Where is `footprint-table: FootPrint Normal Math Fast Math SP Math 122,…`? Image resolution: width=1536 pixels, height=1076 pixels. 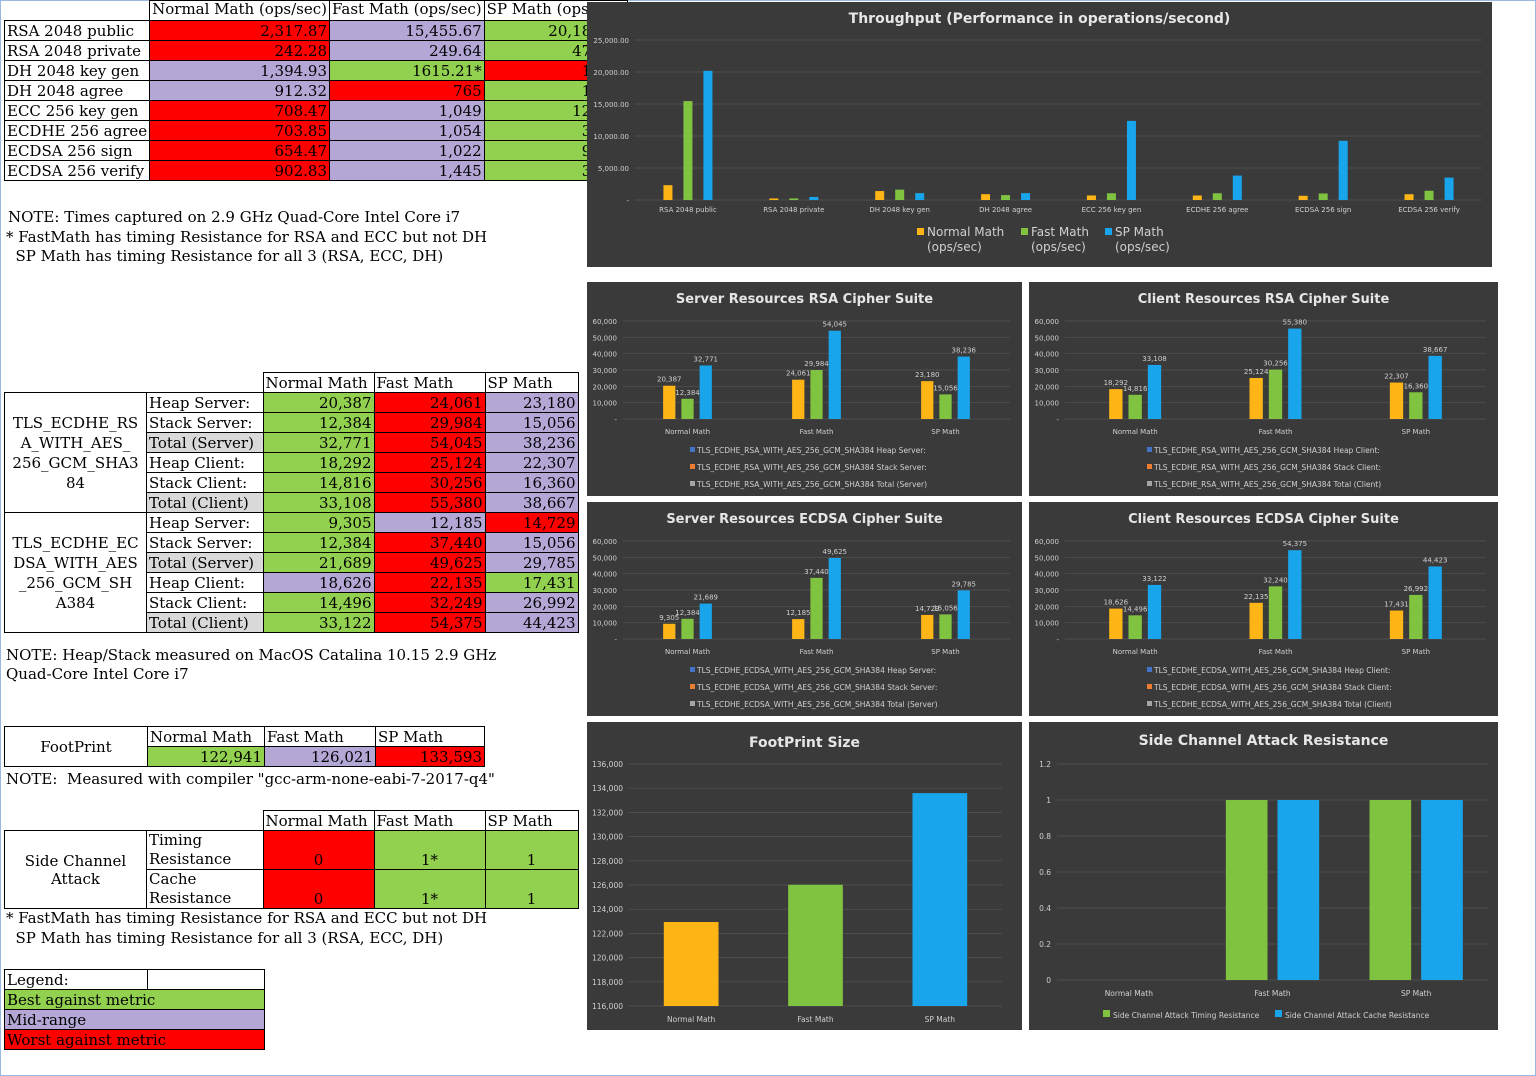
footprint-table: FootPrint Normal Math Fast Math SP Math 122,… is located at coordinates (244, 746).